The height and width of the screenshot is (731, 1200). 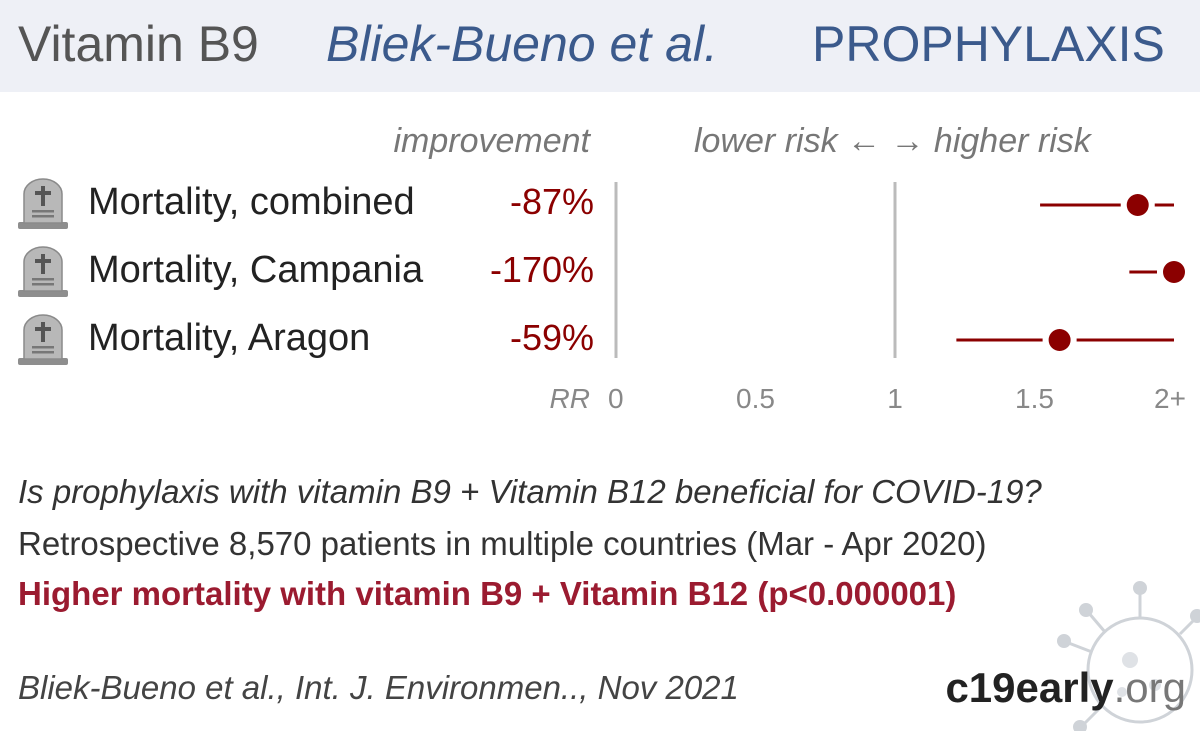 What do you see at coordinates (892, 141) in the screenshot?
I see `risk-direction-header: lower risk ← → higher risk` at bounding box center [892, 141].